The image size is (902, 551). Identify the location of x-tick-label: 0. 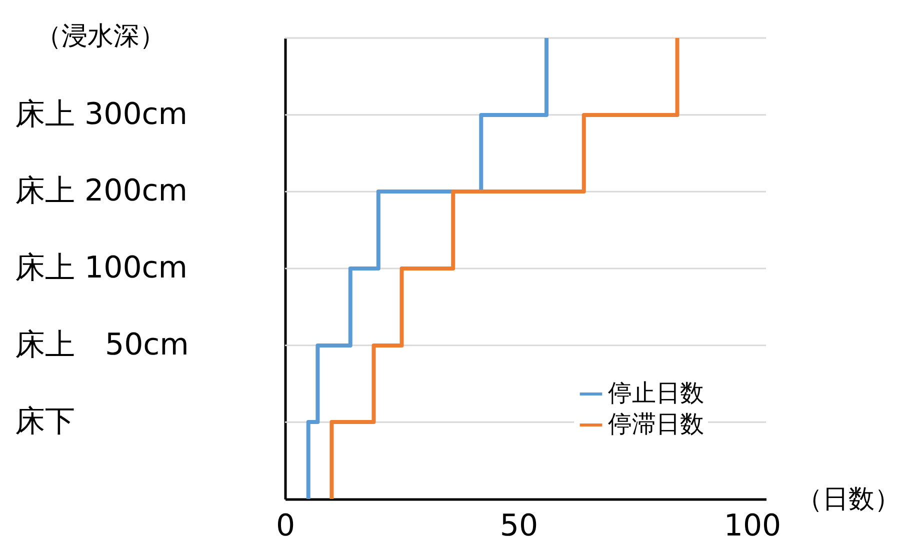
(286, 526).